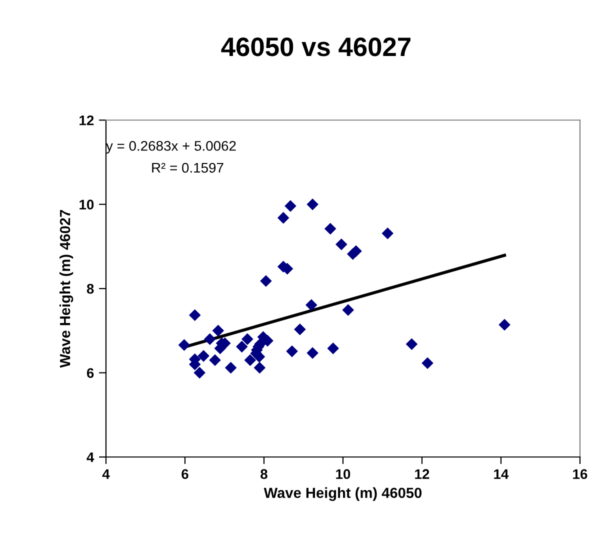  What do you see at coordinates (315, 47) in the screenshot?
I see `chart-title: 46050 vs 46027` at bounding box center [315, 47].